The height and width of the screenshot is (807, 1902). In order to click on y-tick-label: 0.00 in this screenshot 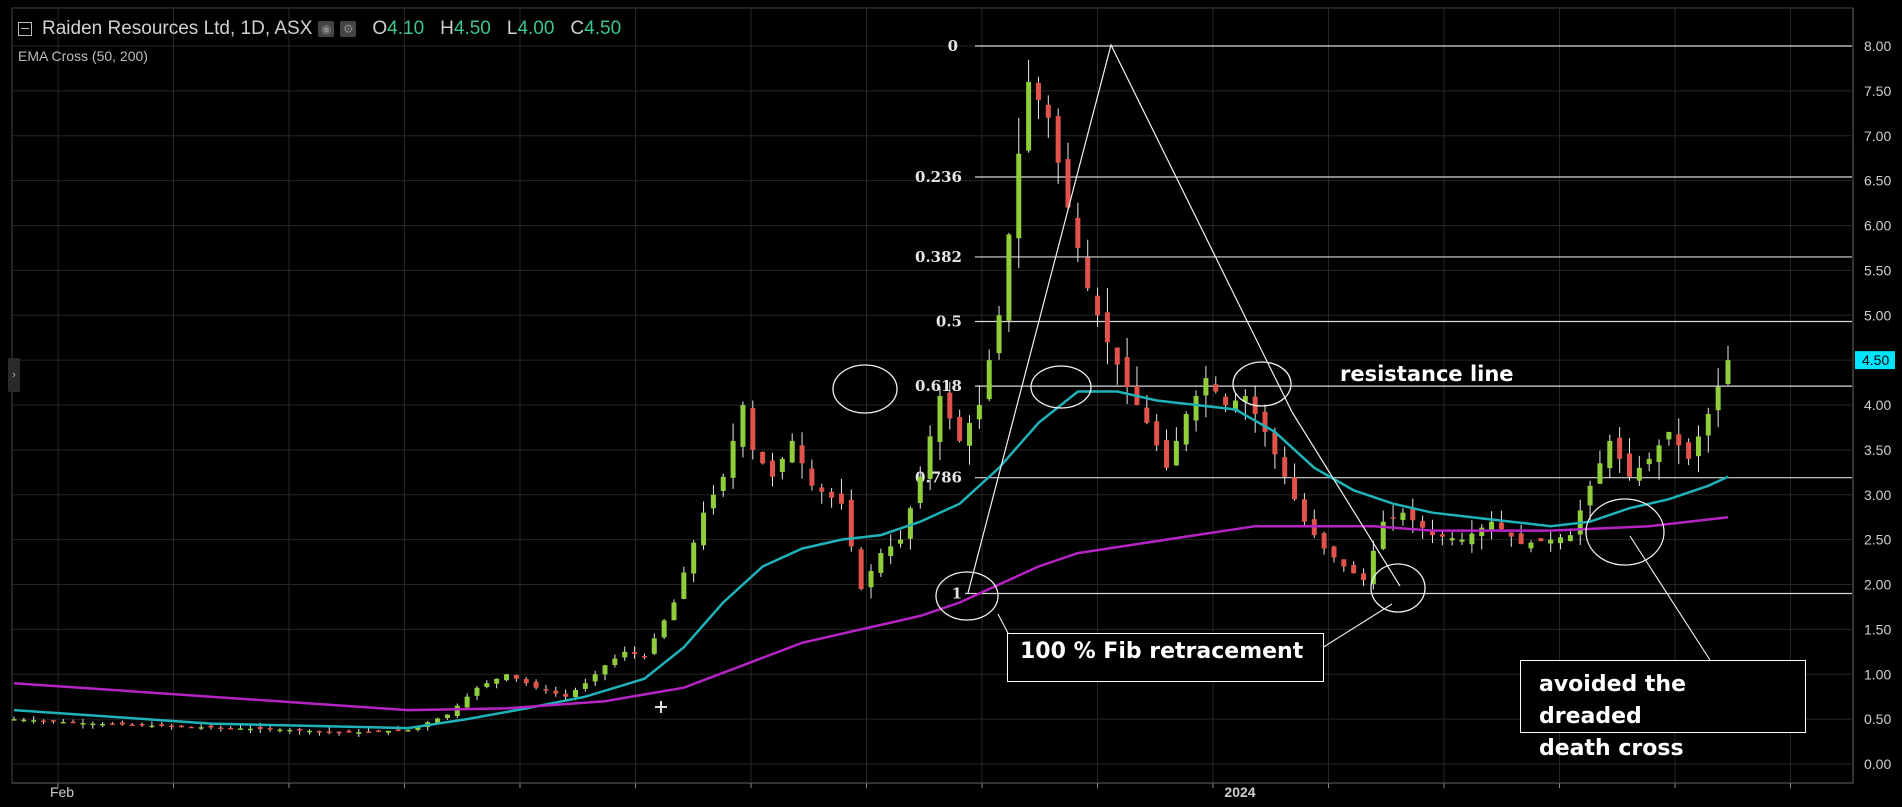, I will do `click(1877, 764)`.